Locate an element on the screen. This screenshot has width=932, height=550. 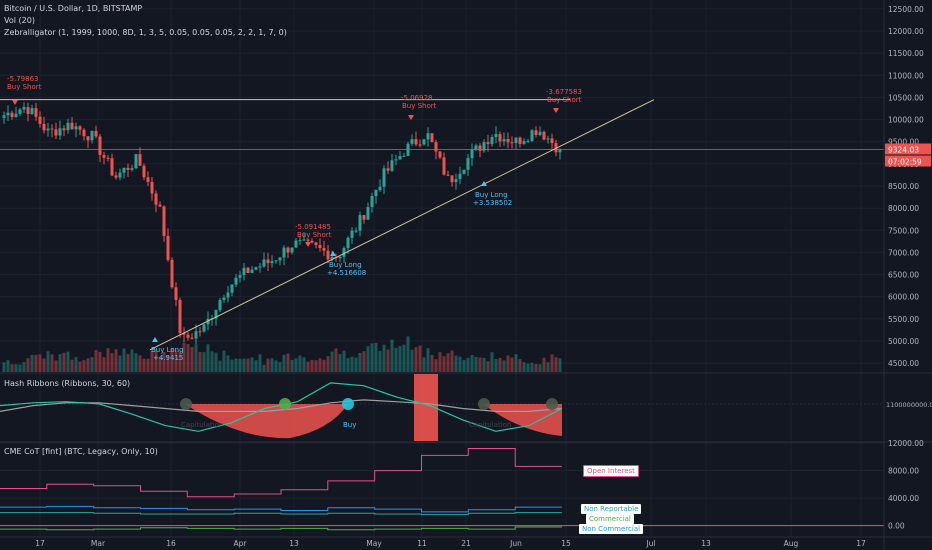
cot-title: CME CoT [fint] (BTC, Legacy, Only, 10) is located at coordinates (81, 451).